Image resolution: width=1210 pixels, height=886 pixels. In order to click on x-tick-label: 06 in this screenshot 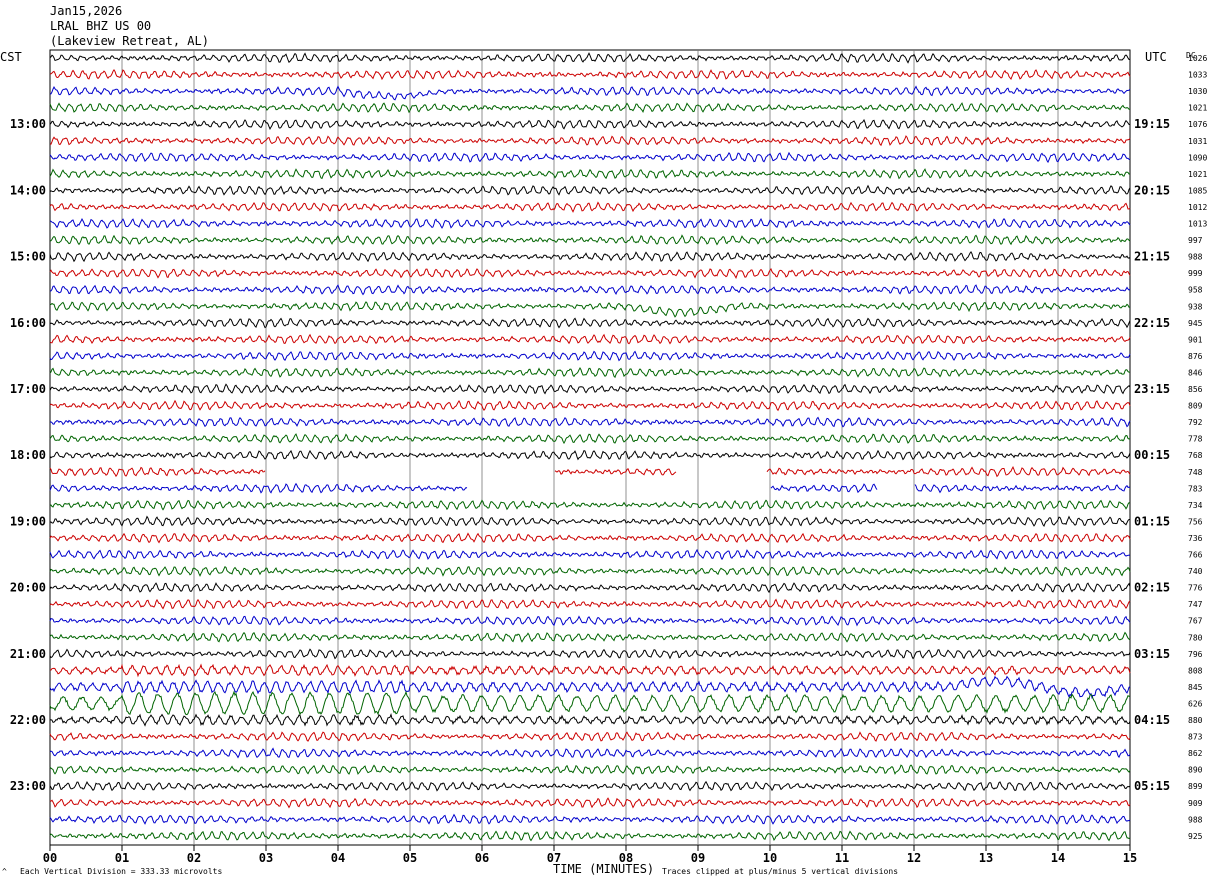, I will do `click(482, 858)`.